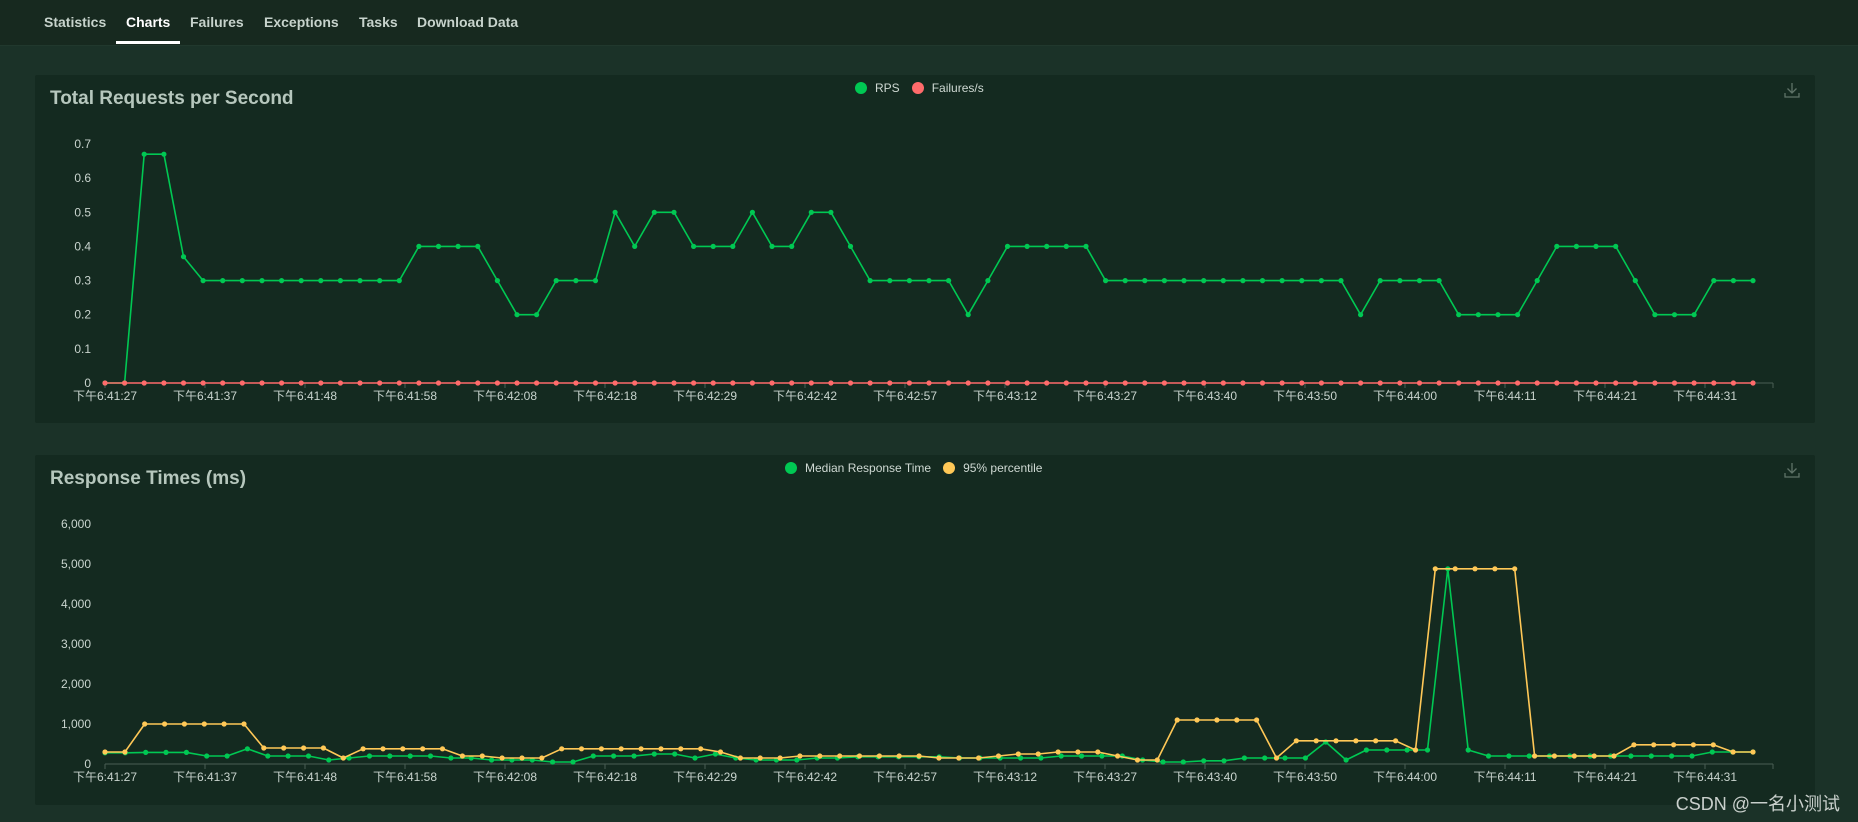 The width and height of the screenshot is (1858, 822). Describe the element at coordinates (1205, 777) in the screenshot. I see `x-tick-label: 下午6:43:40` at that location.